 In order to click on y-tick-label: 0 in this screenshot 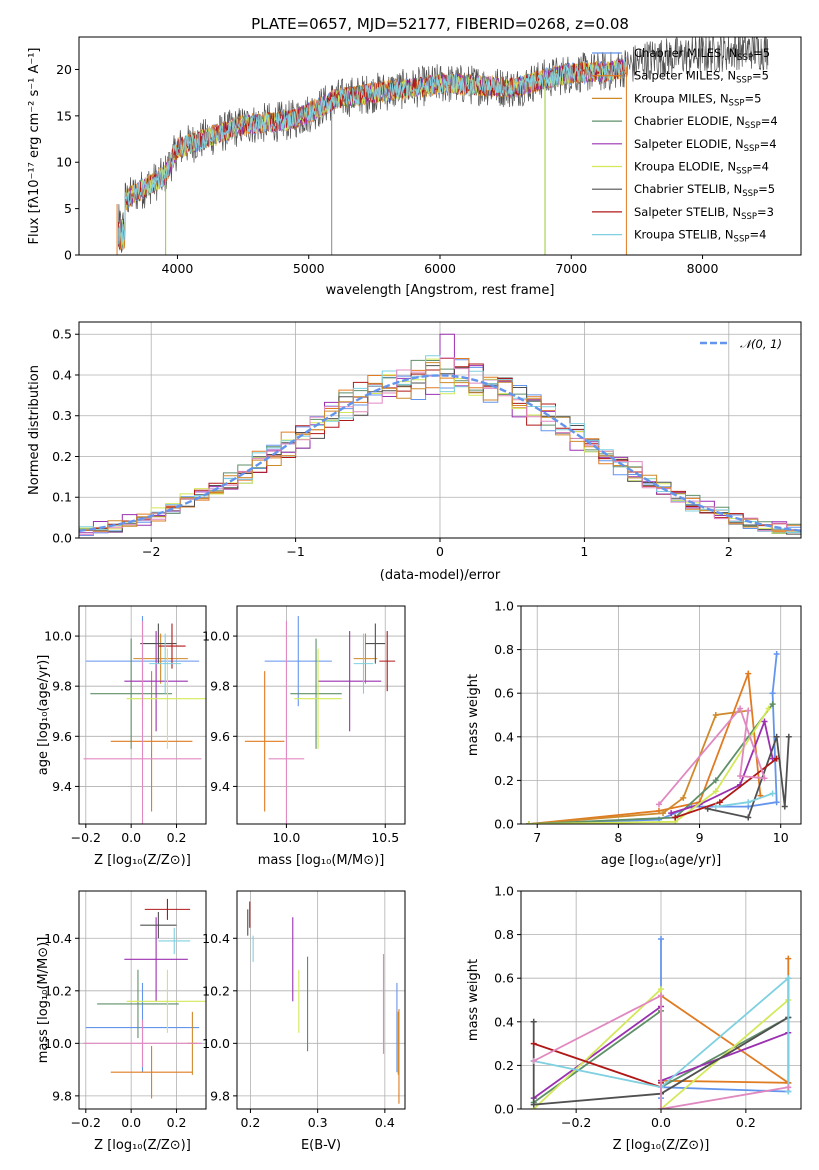, I will do `click(68, 255)`.